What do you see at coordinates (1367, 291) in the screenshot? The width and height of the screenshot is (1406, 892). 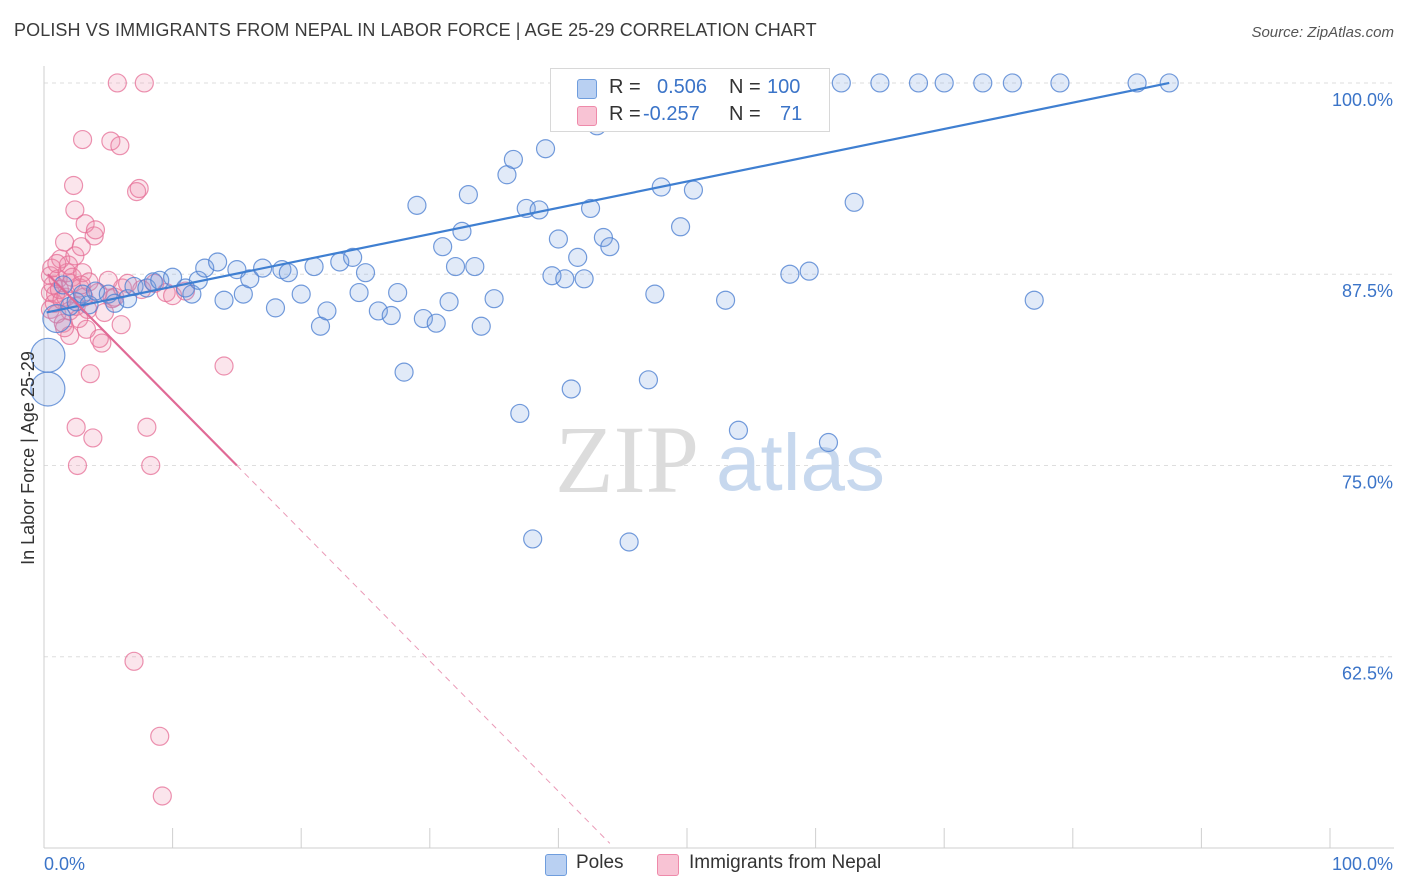 I see `y-tick-label: 87.5%` at bounding box center [1367, 291].